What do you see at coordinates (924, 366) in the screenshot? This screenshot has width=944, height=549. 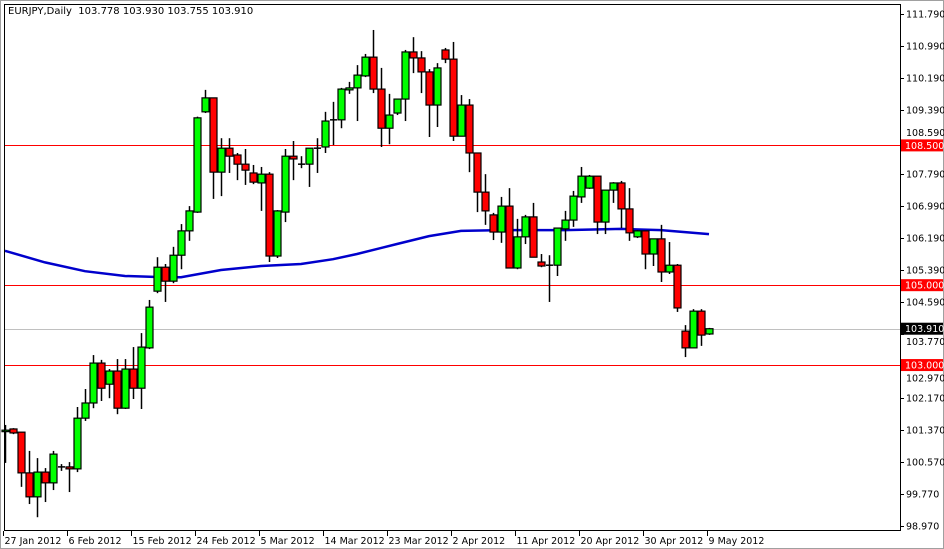 I see `level-label: 103.000` at bounding box center [924, 366].